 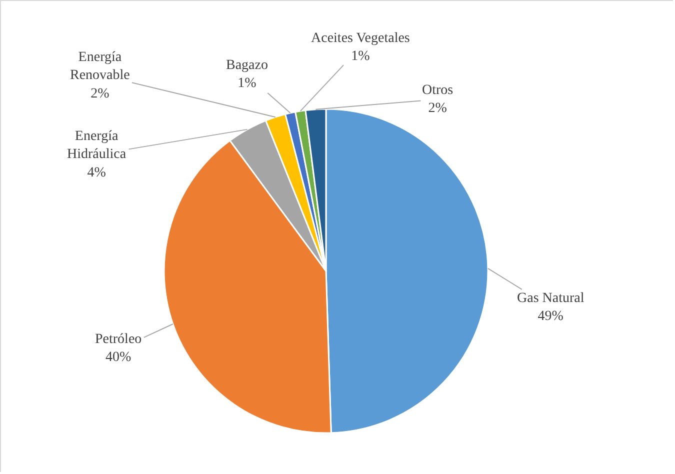 What do you see at coordinates (247, 65) in the screenshot?
I see `slice-label: Bagazo` at bounding box center [247, 65].